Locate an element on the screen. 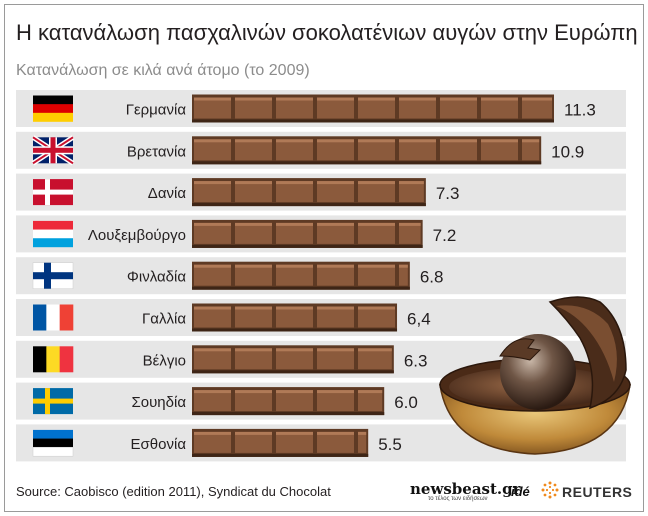 This screenshot has width=648, height=516. data-label: 6.3 is located at coordinates (416, 360).